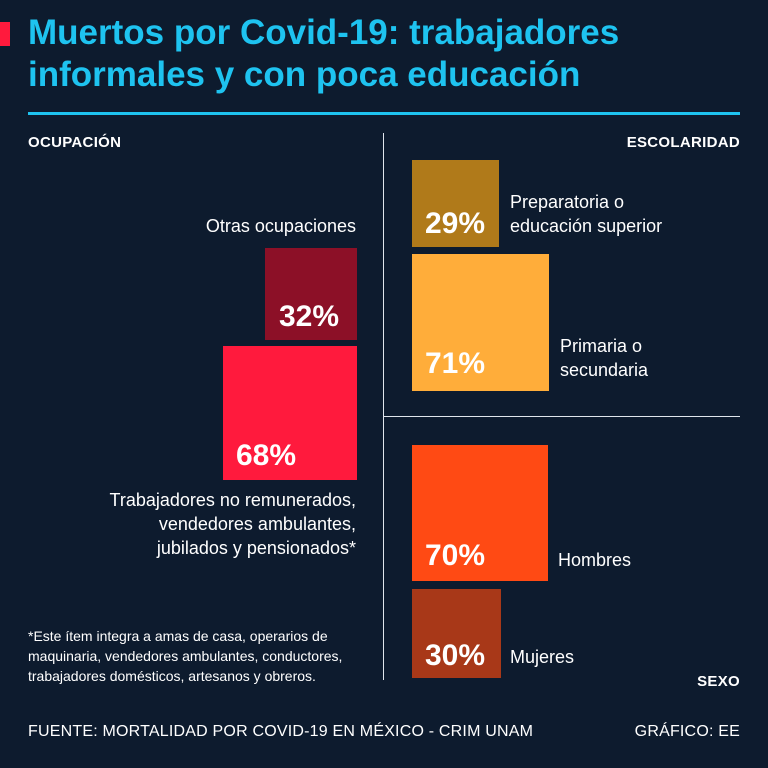 The image size is (768, 768). Describe the element at coordinates (562, 416) in the screenshot. I see `horizontal-divider` at that location.